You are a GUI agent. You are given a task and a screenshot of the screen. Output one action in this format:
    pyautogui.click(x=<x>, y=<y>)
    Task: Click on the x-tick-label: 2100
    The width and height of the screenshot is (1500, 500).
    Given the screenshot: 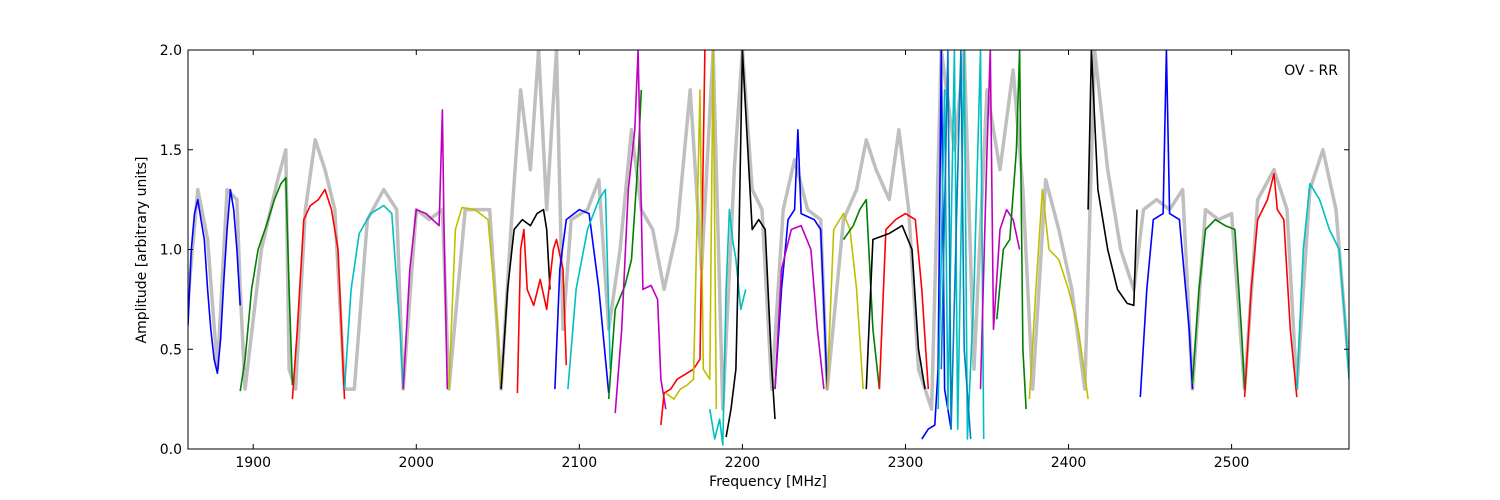 What is the action you would take?
    pyautogui.click(x=580, y=463)
    